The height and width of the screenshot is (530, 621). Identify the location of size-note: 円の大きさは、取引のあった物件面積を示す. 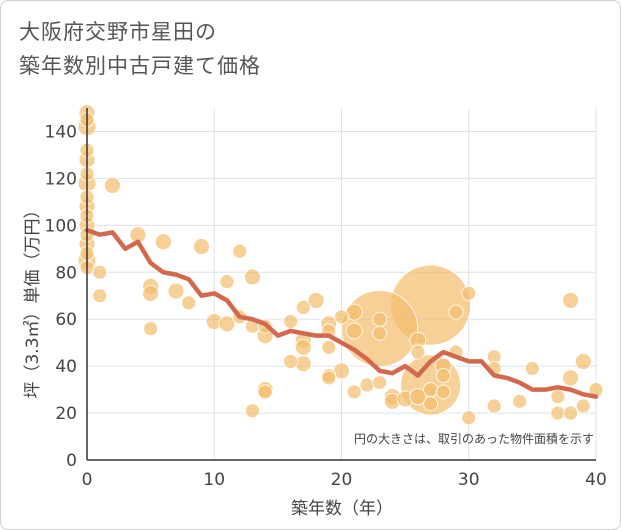
(474, 438).